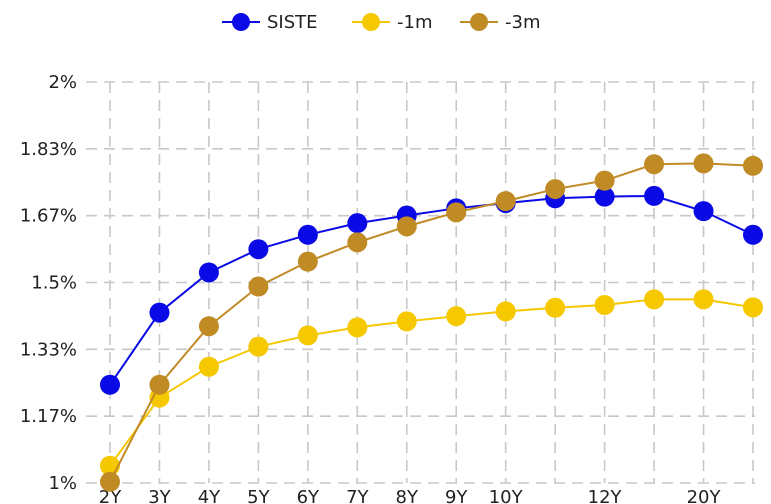 Image resolution: width=771 pixels, height=504 pixels. Describe the element at coordinates (456, 495) in the screenshot. I see `x-tick-label: 9Y` at that location.